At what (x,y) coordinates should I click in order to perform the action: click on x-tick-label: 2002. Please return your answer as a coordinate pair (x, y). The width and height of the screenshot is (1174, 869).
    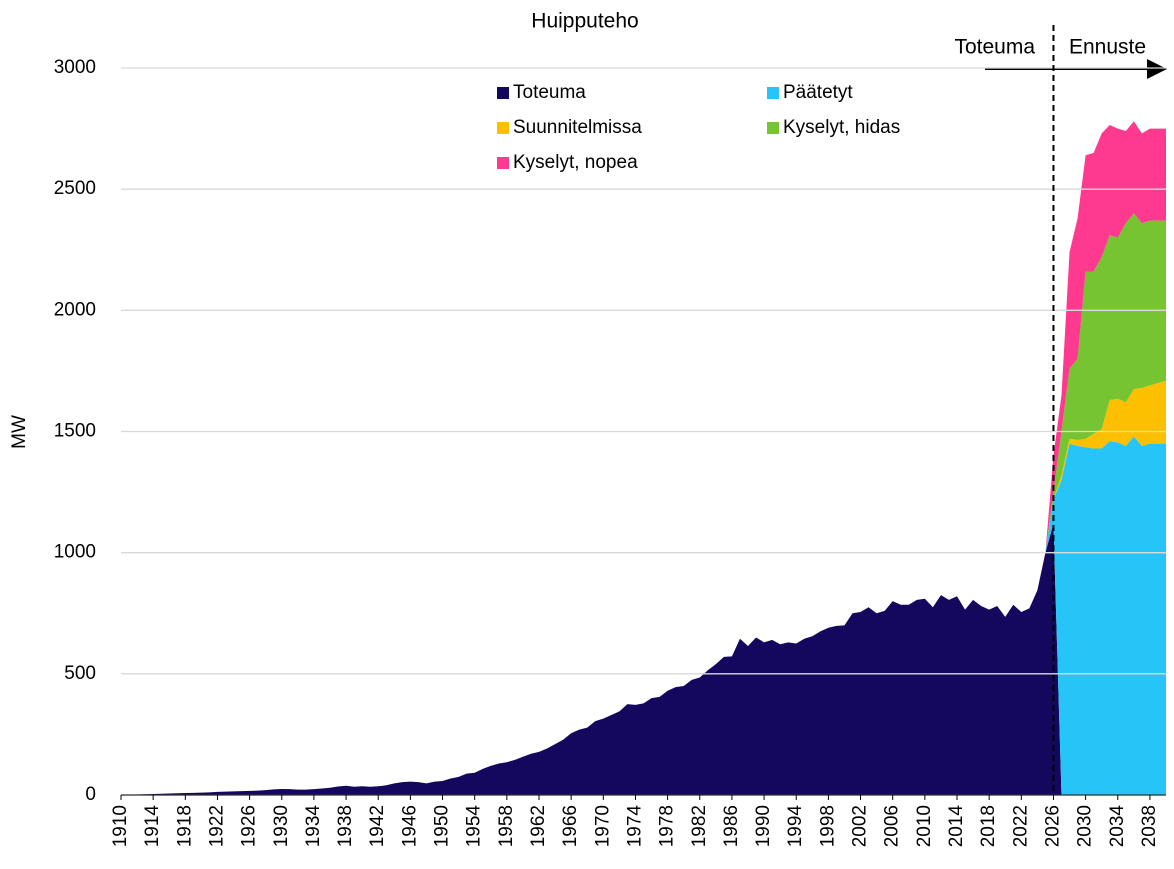
    Looking at the image, I should click on (860, 826).